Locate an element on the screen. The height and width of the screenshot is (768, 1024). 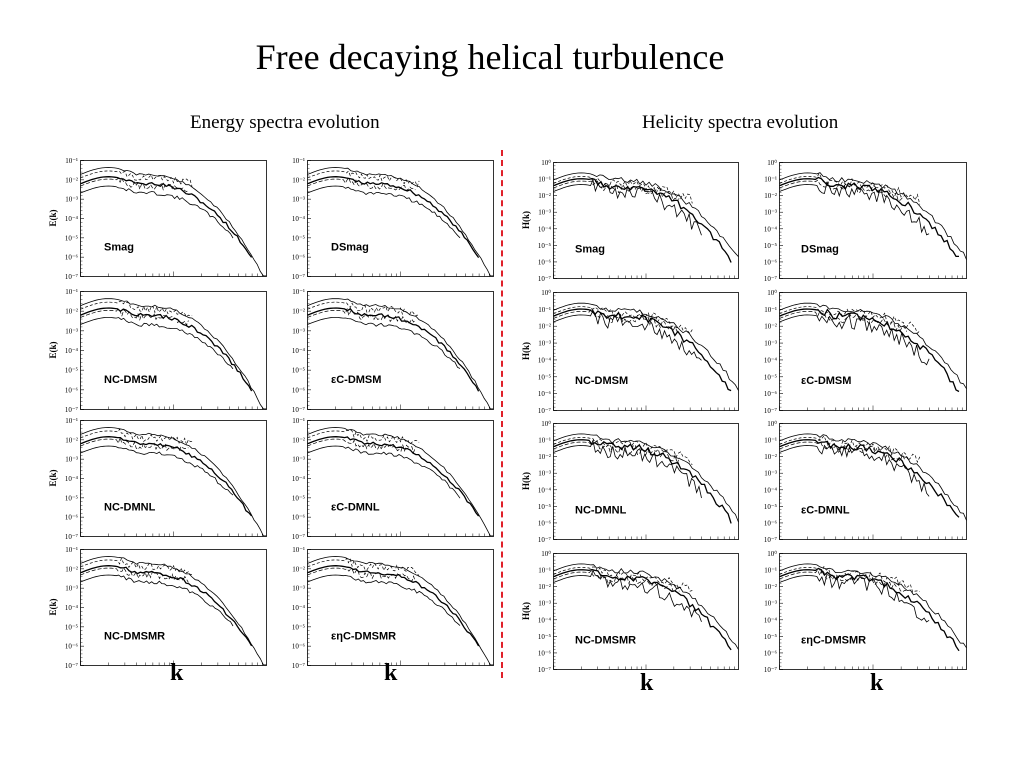
spectrum-chart: 10⁻¹ 10⁻² 10⁻³ 10⁻⁴ 10⁻⁵ 10⁻⁶ 10⁻⁷ εηC-DMSMR is located at coordinates (393, 608).